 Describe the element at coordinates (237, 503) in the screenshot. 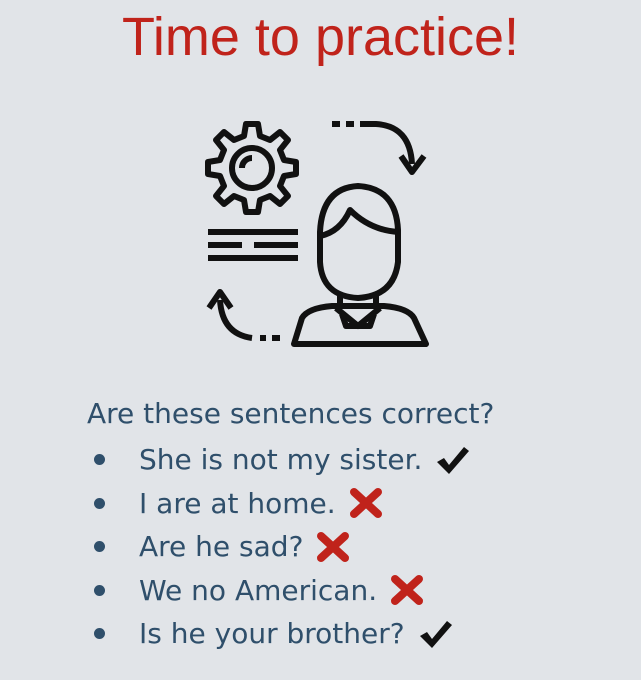

I see `sentence-text: I are at home.` at that location.